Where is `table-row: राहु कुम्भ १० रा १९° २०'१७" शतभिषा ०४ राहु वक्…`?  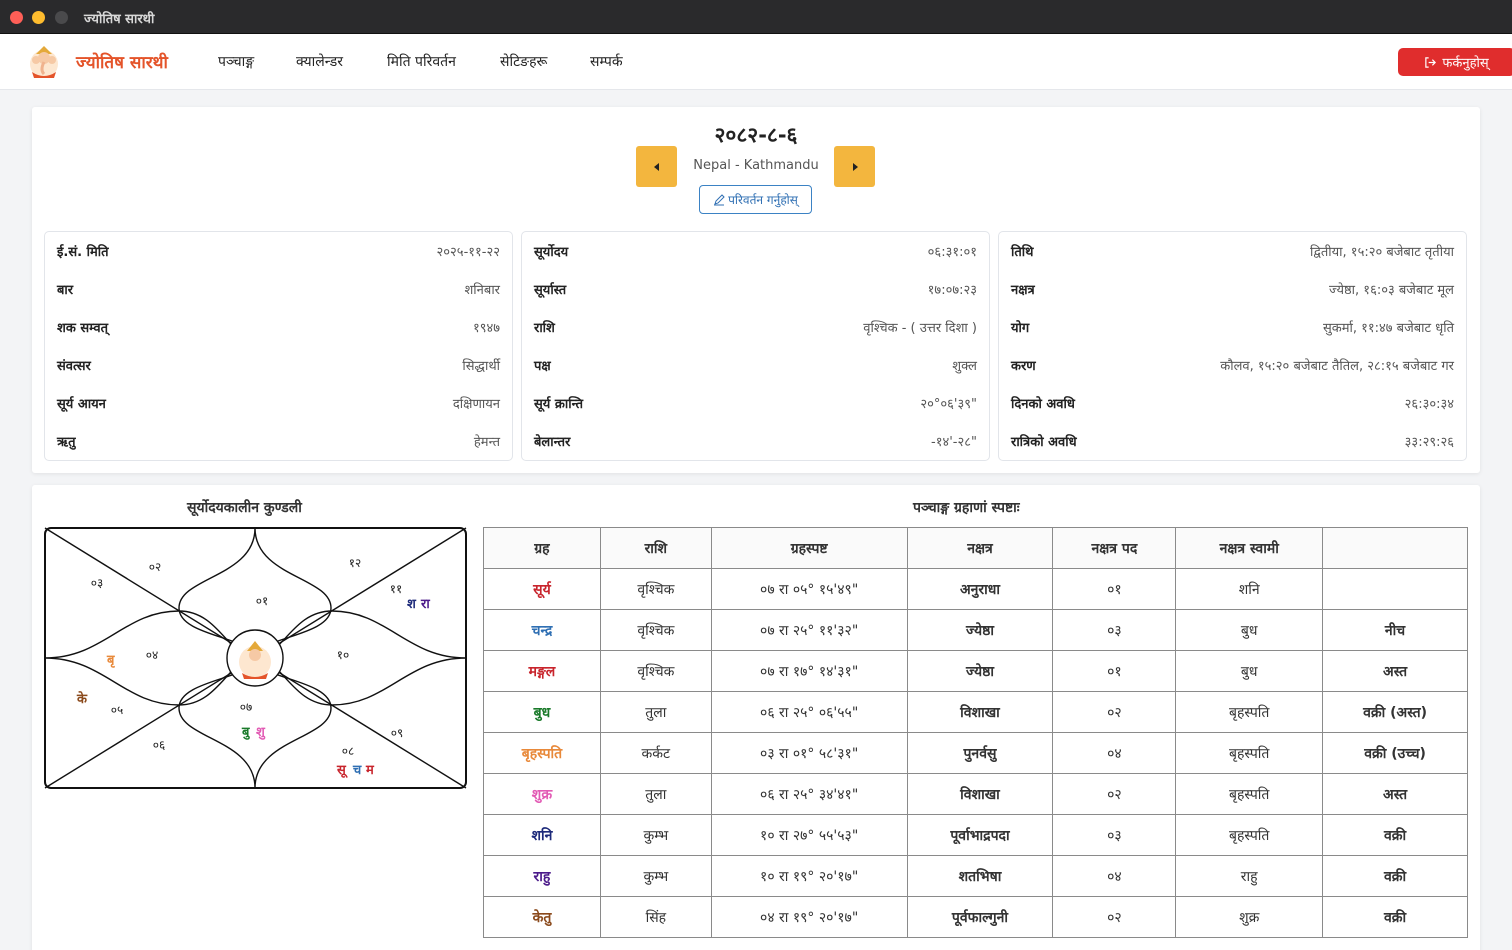 table-row: राहु कुम्भ १० रा १९° २०'१७" शतभिषा ०४ राहु वक्… is located at coordinates (975, 876).